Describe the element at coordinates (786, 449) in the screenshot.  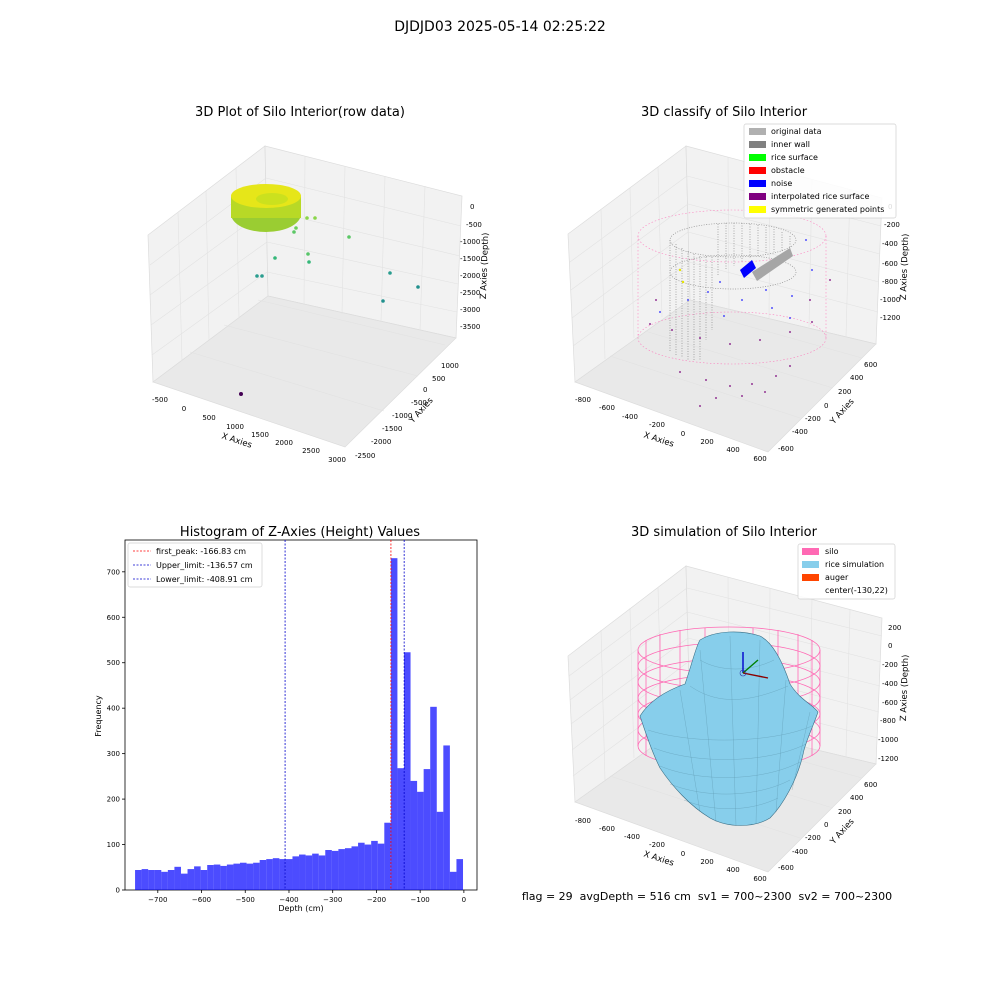
I see `classify-ytick: -600` at that location.